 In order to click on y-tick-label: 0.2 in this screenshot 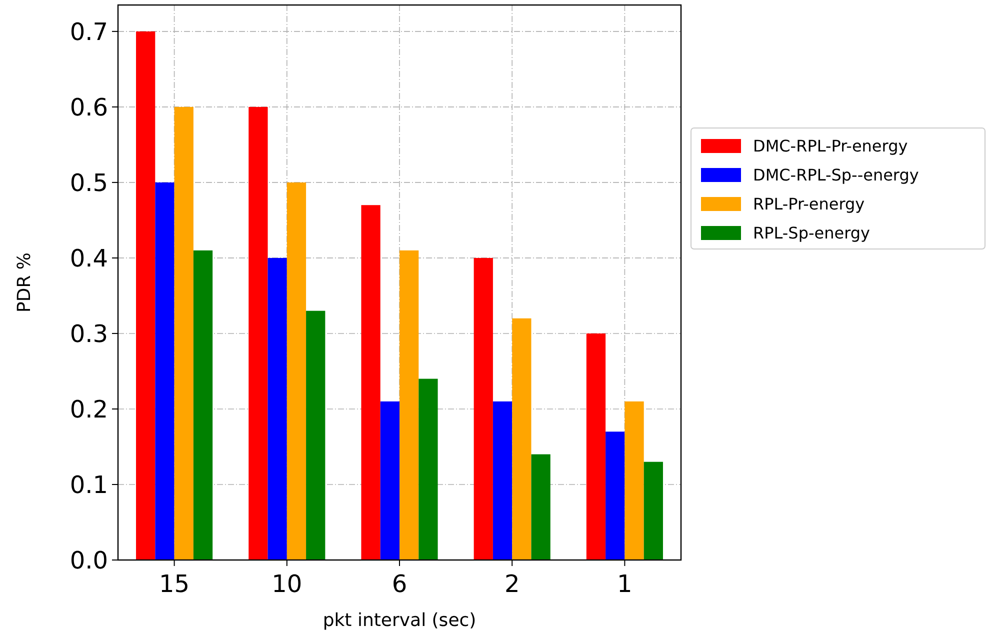, I will do `click(89, 409)`.